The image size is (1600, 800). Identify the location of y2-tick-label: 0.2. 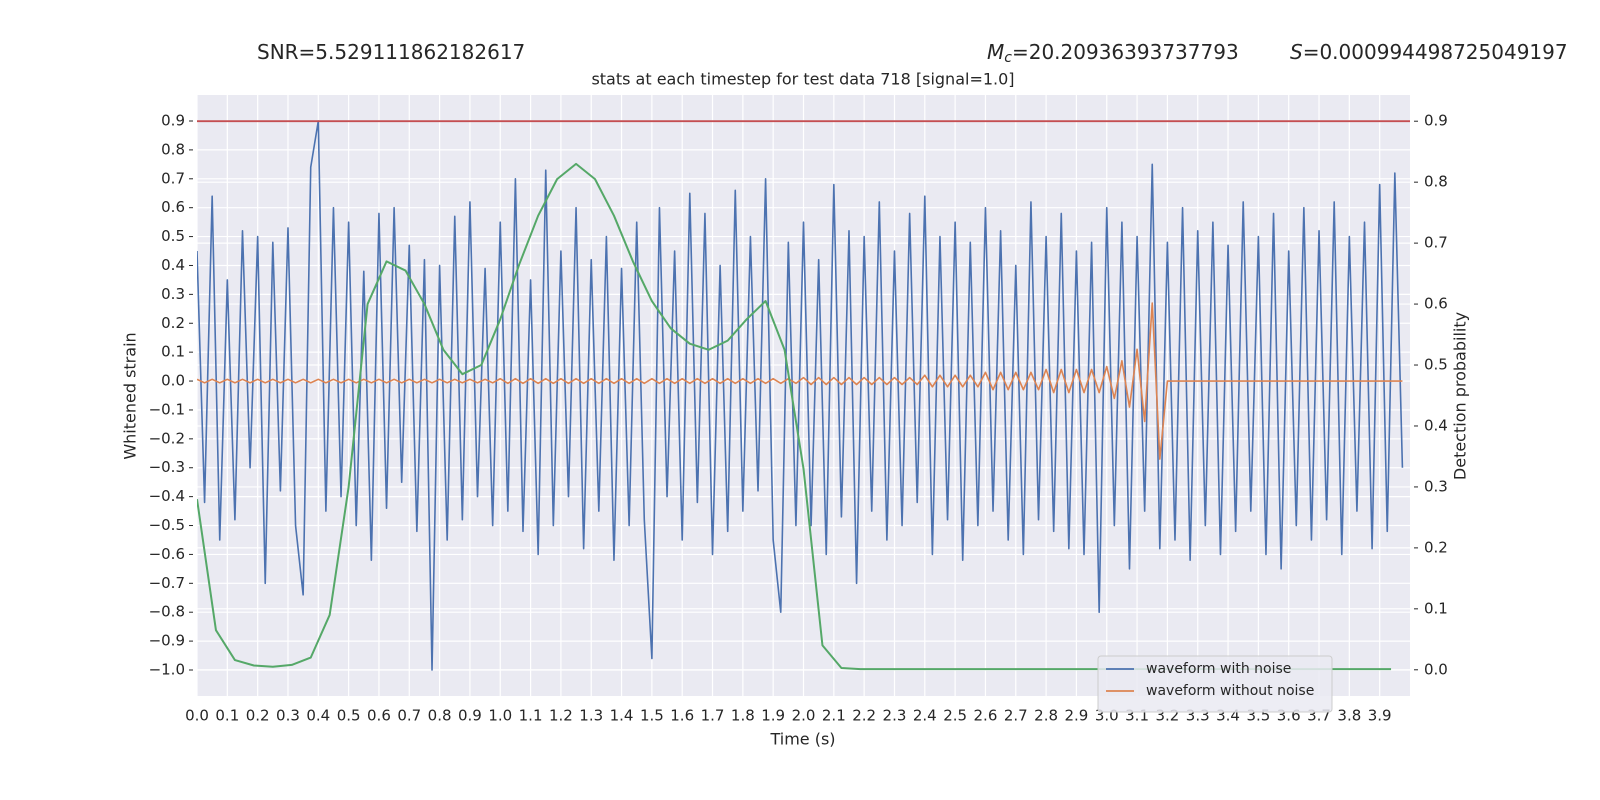
(1436, 547).